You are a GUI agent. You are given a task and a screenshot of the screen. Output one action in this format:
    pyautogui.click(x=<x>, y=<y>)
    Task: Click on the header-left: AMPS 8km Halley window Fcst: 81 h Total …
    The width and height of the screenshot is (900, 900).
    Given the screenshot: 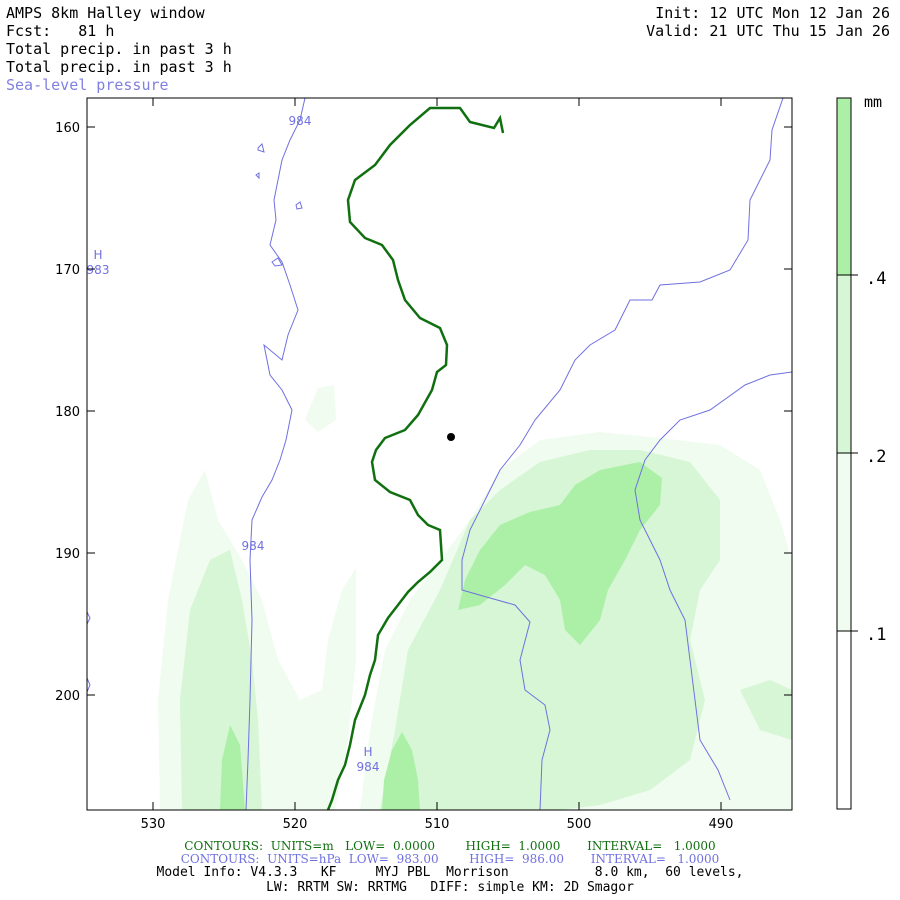 What is the action you would take?
    pyautogui.click(x=119, y=49)
    